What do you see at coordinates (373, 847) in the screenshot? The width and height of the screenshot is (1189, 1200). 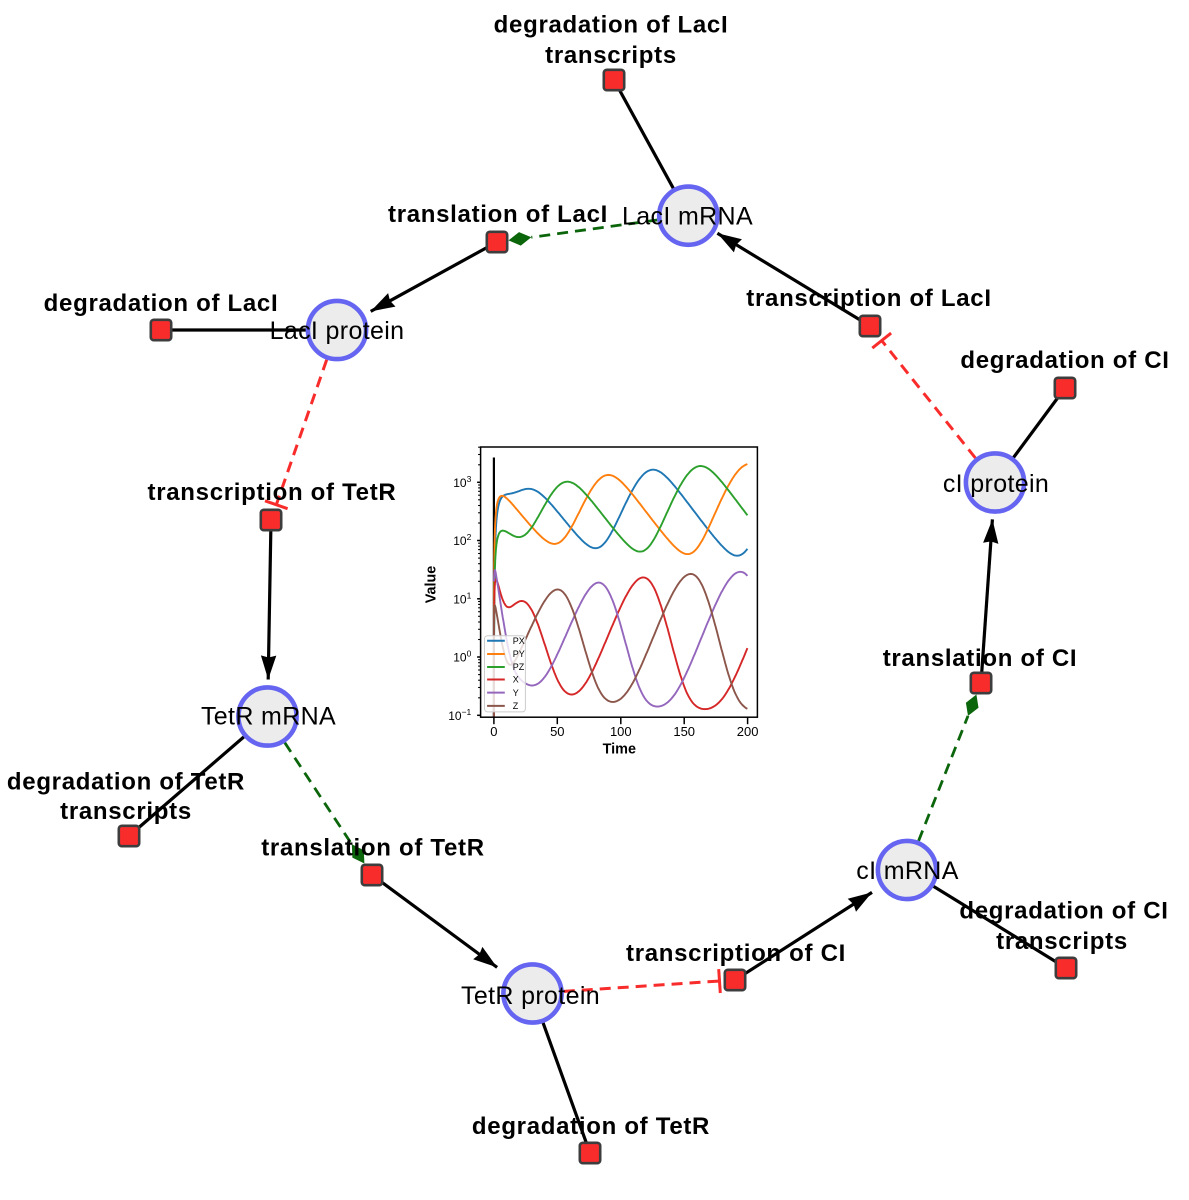 I see `svg-text: translation of TetR` at bounding box center [373, 847].